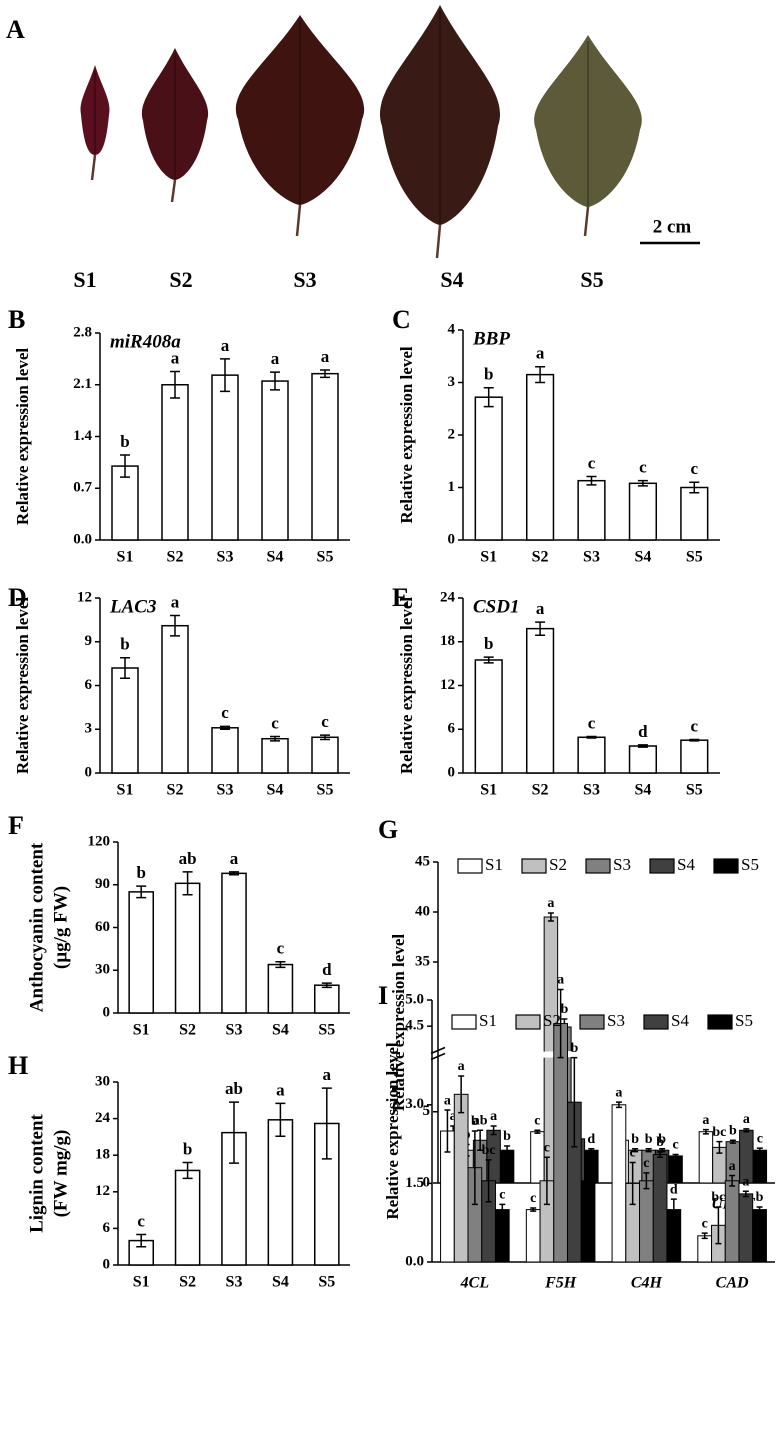  I want to click on y-tick-label: 24, so click(103, 1118).